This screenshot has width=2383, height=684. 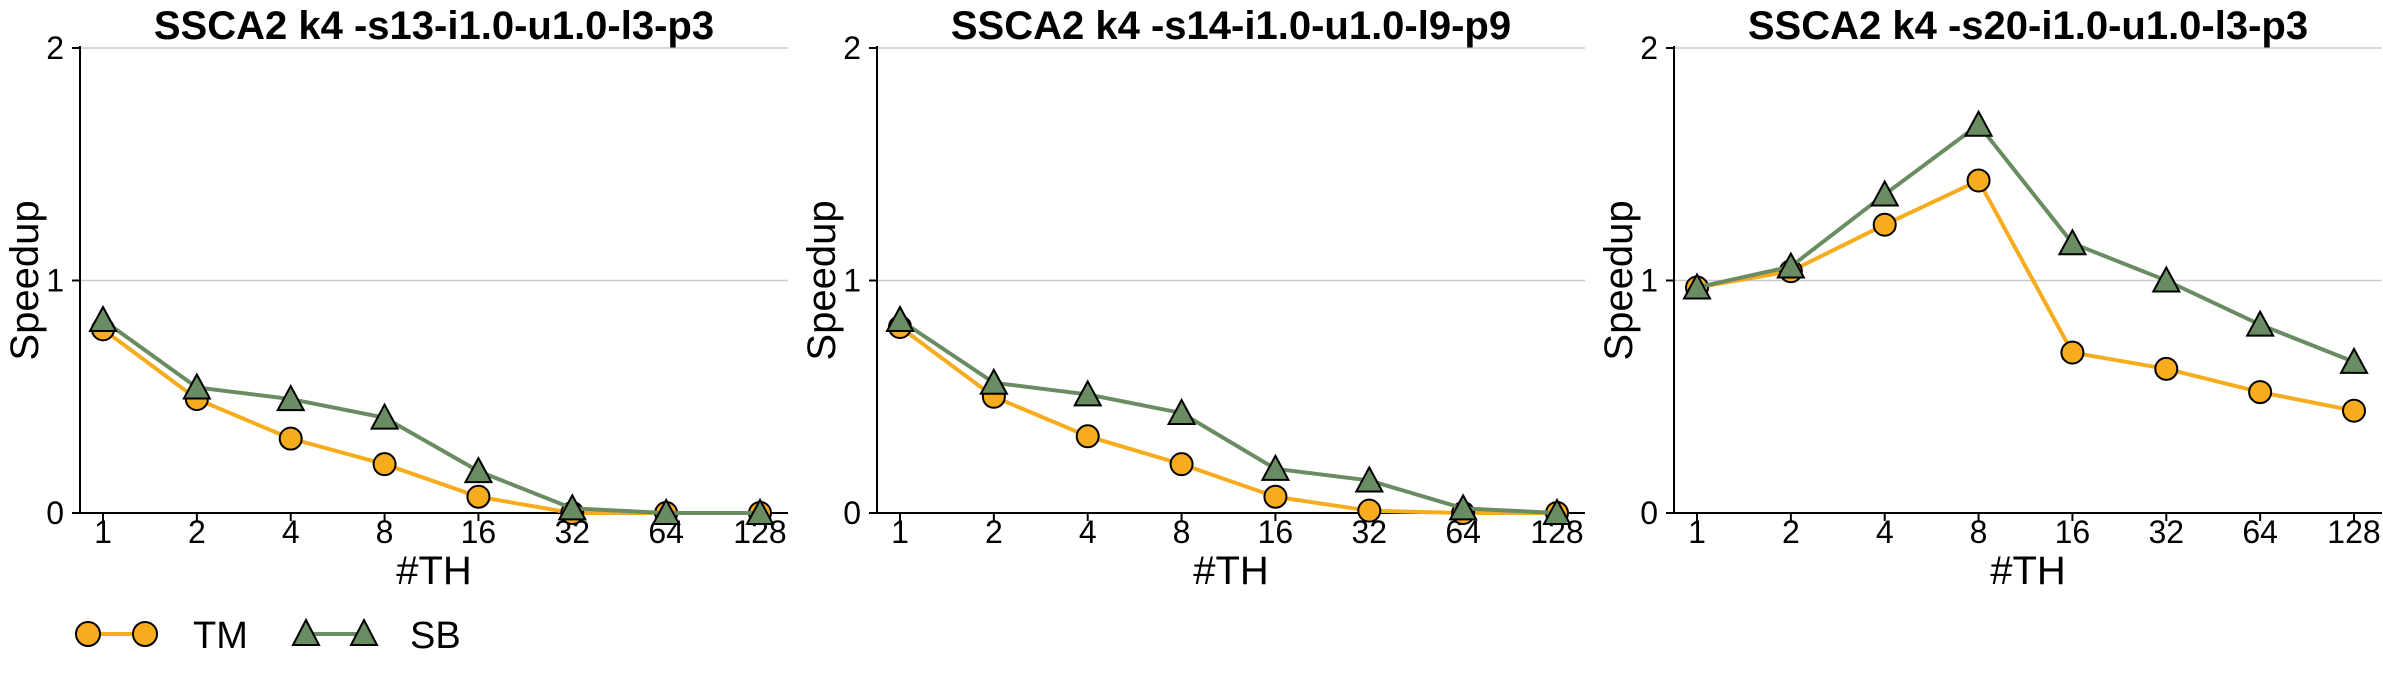 What do you see at coordinates (145, 634) in the screenshot?
I see `legend-tm-marker-end` at bounding box center [145, 634].